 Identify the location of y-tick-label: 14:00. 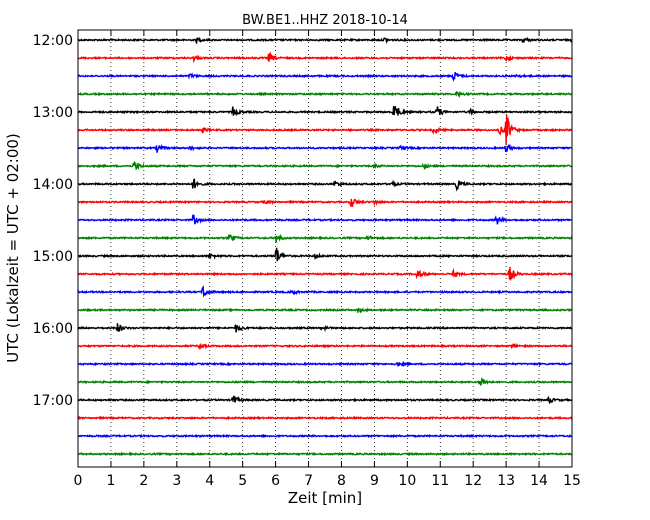
(53, 185).